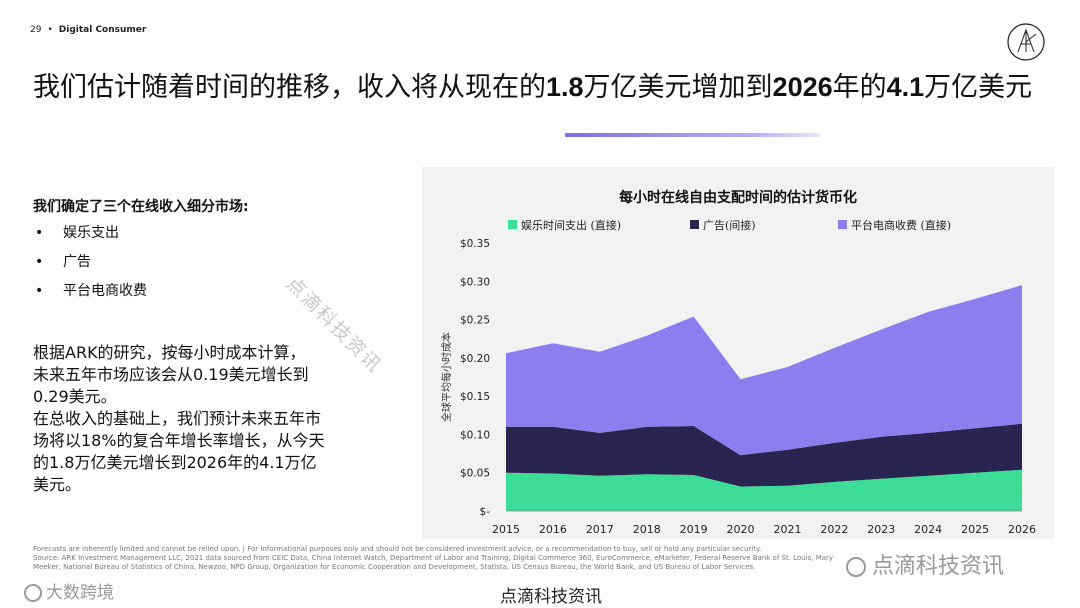  Describe the element at coordinates (485, 512) in the screenshot. I see `y-tick-label: $-` at that location.